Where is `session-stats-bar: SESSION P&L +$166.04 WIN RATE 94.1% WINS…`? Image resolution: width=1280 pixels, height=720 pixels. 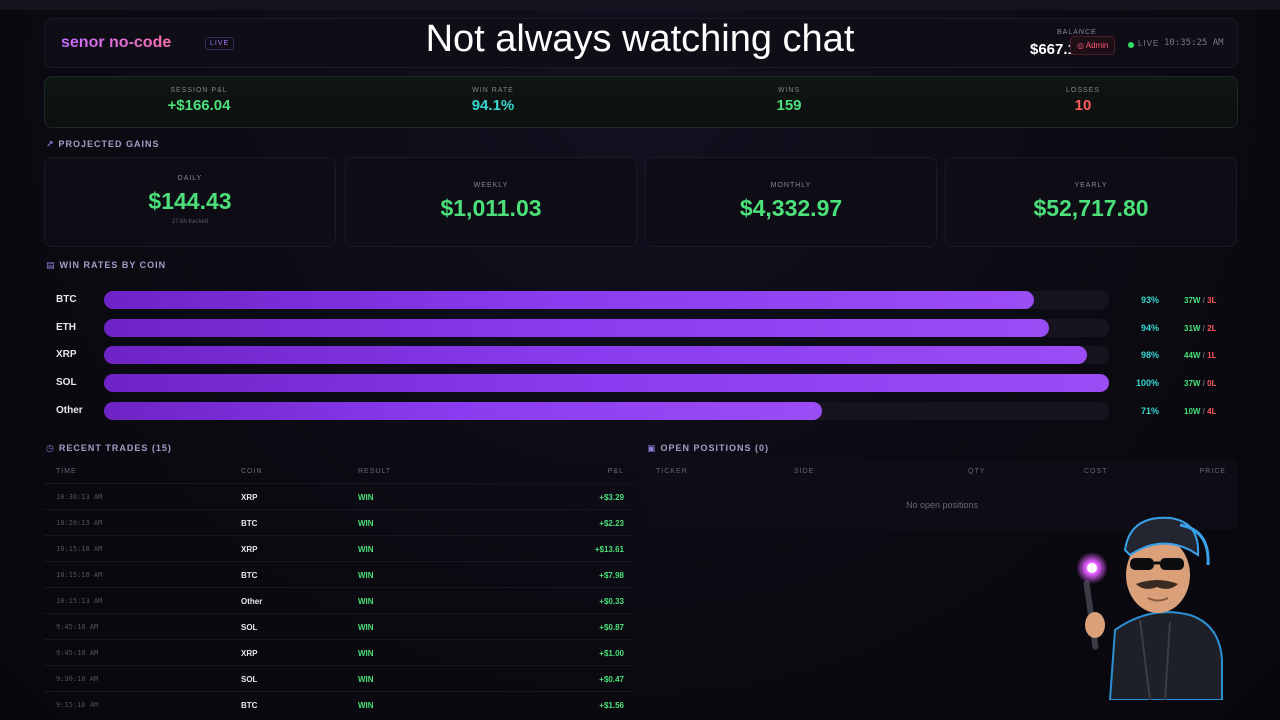
session-stats-bar: SESSION P&L +$166.04 WIN RATE 94.1% WINS… is located at coordinates (641, 102).